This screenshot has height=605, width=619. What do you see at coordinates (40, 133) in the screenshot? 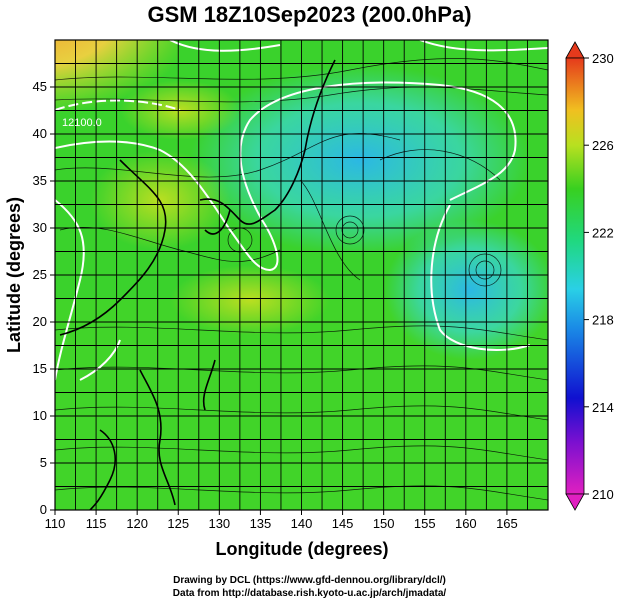
I see `y-tick-label: 40` at bounding box center [40, 133].